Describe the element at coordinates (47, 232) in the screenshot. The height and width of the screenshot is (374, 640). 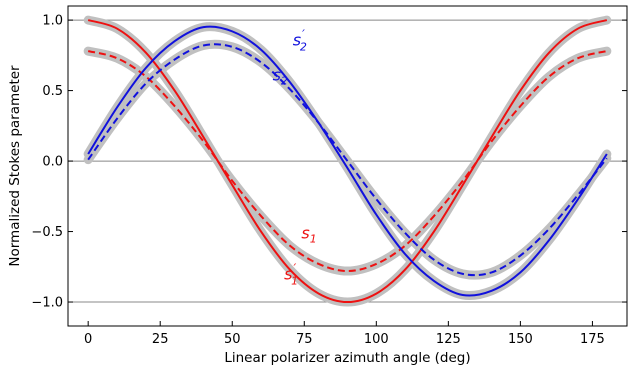
I see `y-tick-label: −0.5` at that location.